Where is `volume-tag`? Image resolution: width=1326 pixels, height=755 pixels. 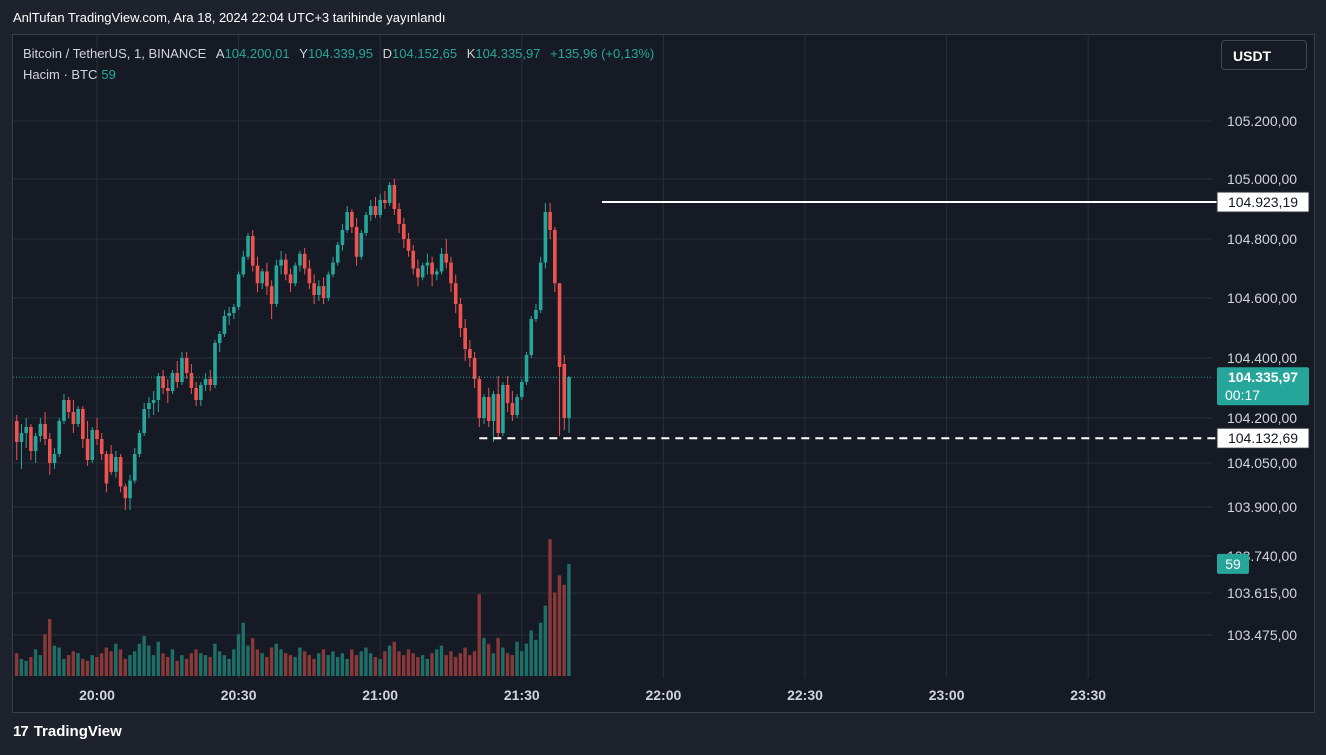 volume-tag is located at coordinates (1233, 563).